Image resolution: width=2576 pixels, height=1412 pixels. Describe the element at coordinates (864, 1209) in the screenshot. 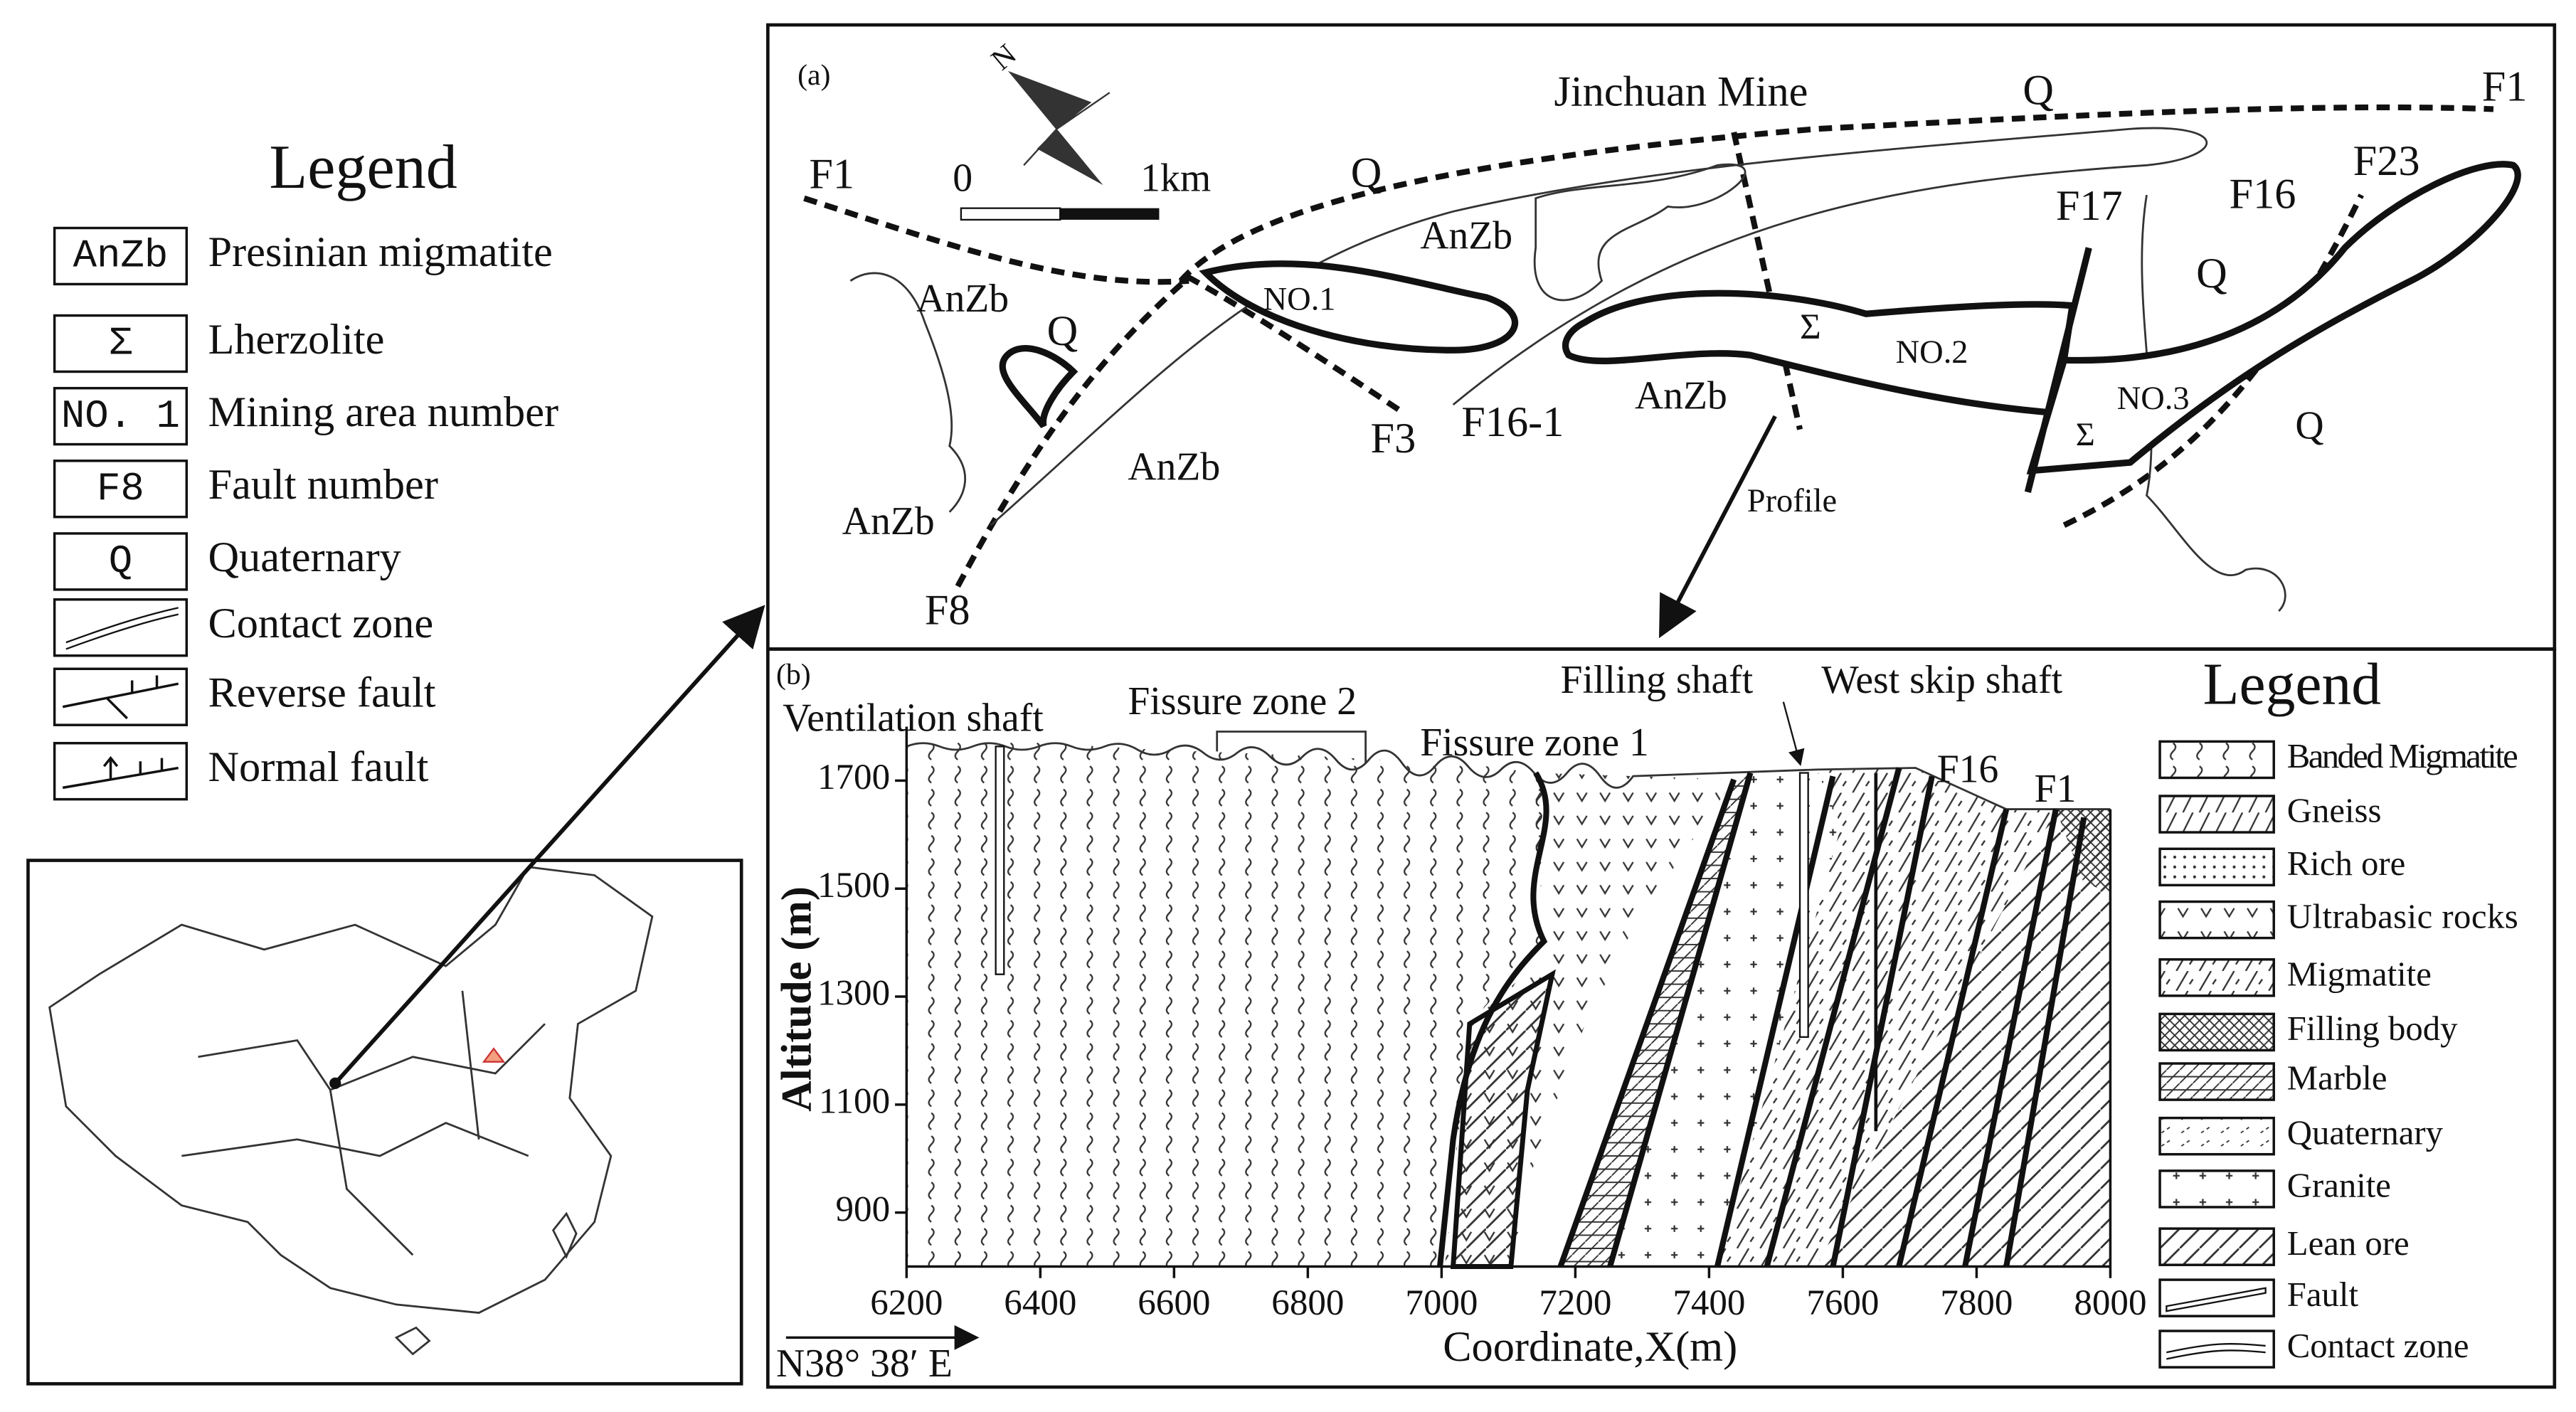

I see `y-tick-label: 900` at that location.